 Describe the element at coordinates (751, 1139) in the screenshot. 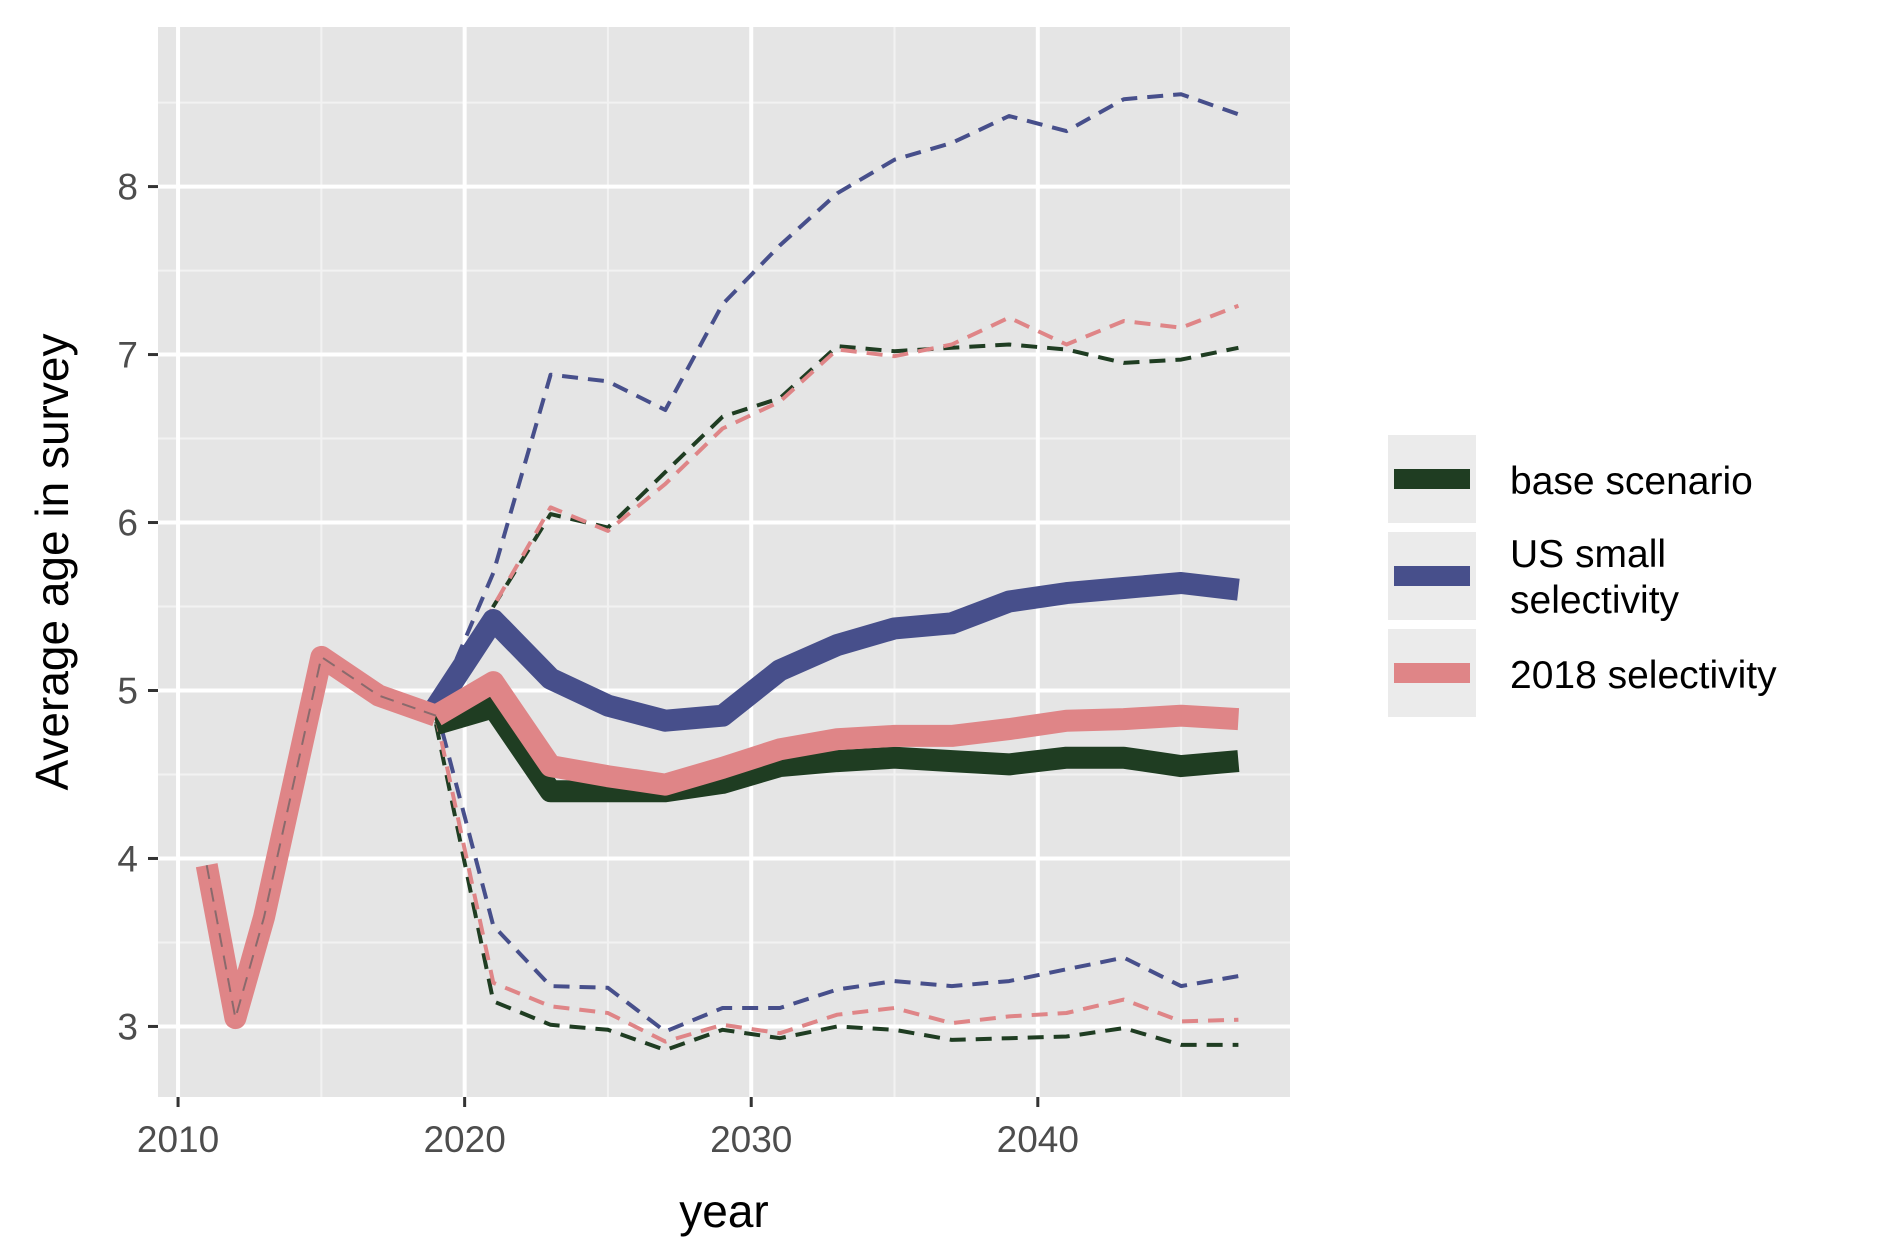

I see `x-tick-label-2030: 2030` at that location.